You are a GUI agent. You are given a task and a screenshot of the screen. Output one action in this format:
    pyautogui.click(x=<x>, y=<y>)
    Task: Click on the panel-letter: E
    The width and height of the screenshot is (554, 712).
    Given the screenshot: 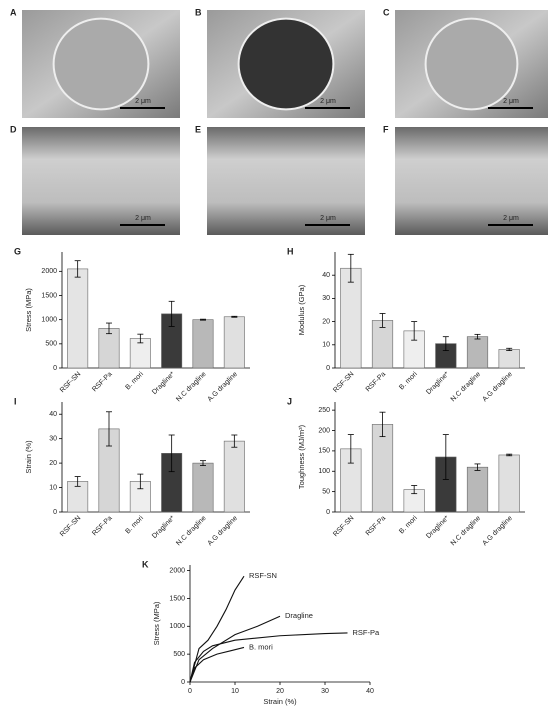 What is the action you would take?
    pyautogui.click(x=198, y=129)
    